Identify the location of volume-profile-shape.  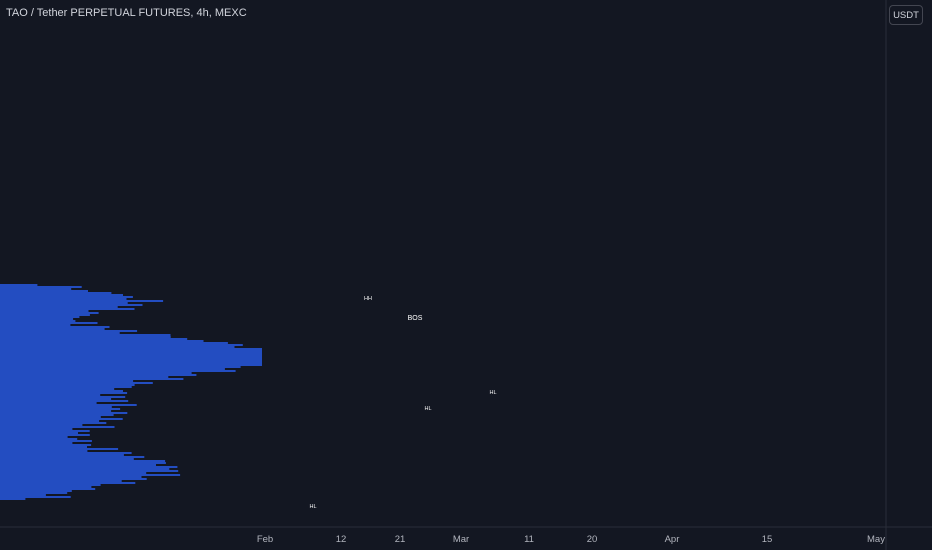
(131, 392).